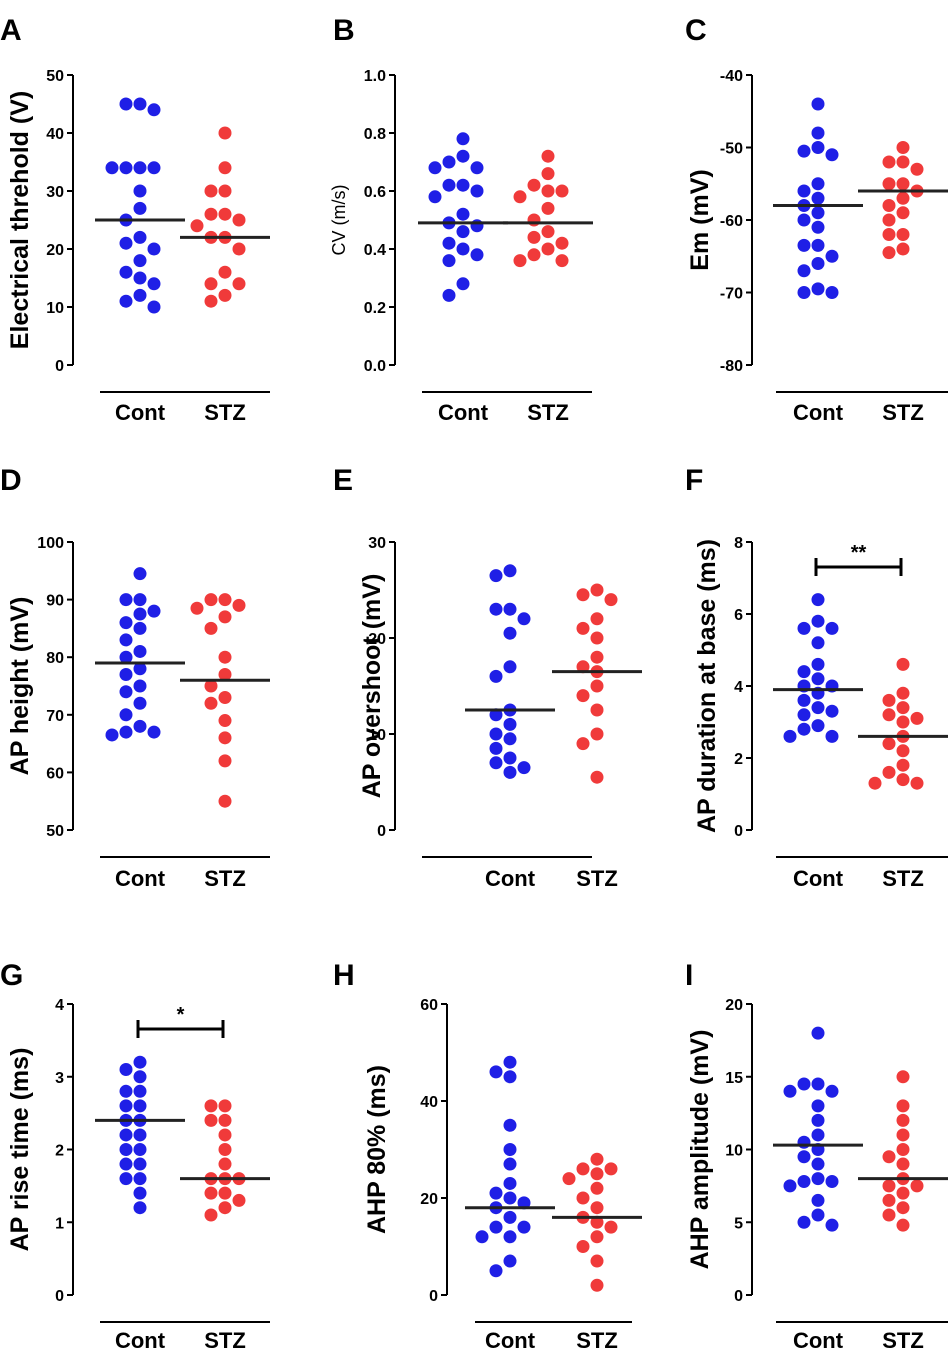 Image resolution: width=950 pixels, height=1351 pixels. What do you see at coordinates (731, 149) in the screenshot?
I see `y-tick-label: -50` at bounding box center [731, 149].